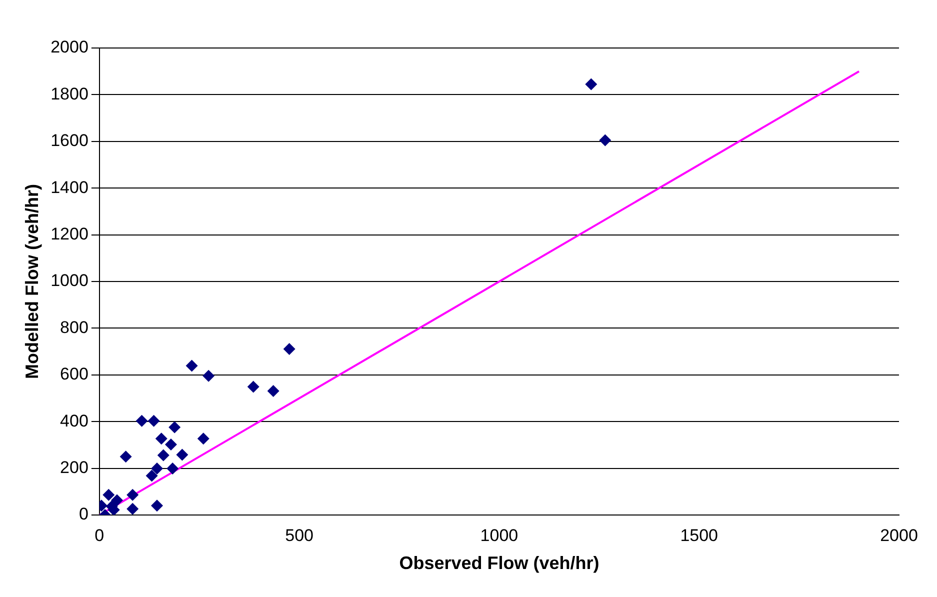 The image size is (937, 597). What do you see at coordinates (74, 374) in the screenshot?
I see `y-tick-label: 600` at bounding box center [74, 374].